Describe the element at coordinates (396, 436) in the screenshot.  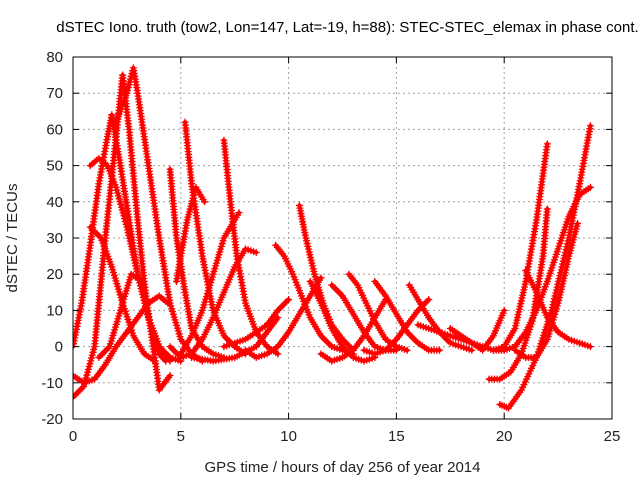
I see `x-tick-label: 15` at that location.